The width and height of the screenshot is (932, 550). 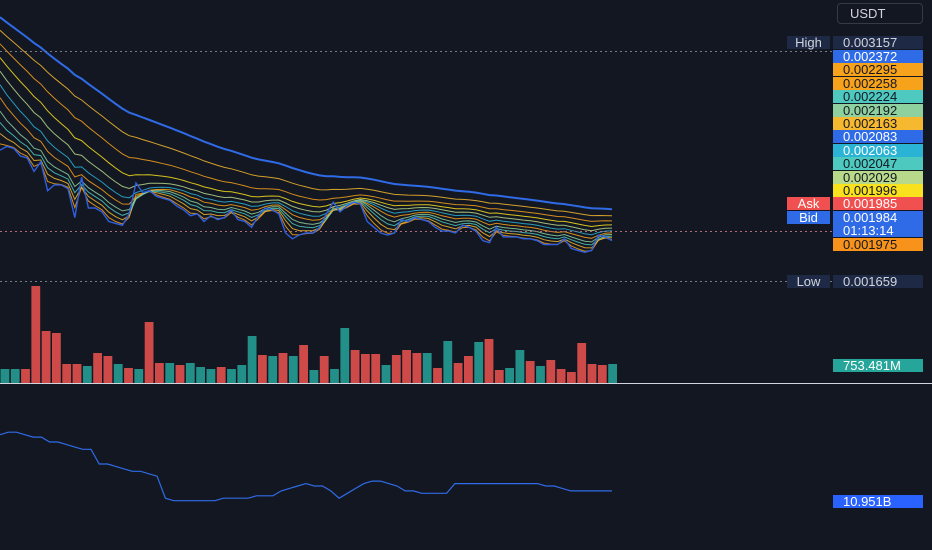 I want to click on volume-bars, so click(x=308, y=334).